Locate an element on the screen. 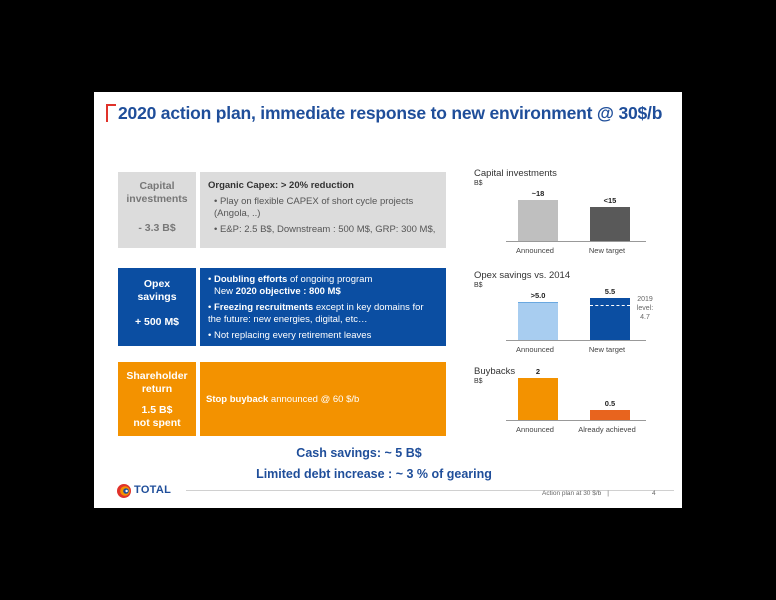 This screenshot has width=776, height=600. label-line: return is located at coordinates (157, 389).